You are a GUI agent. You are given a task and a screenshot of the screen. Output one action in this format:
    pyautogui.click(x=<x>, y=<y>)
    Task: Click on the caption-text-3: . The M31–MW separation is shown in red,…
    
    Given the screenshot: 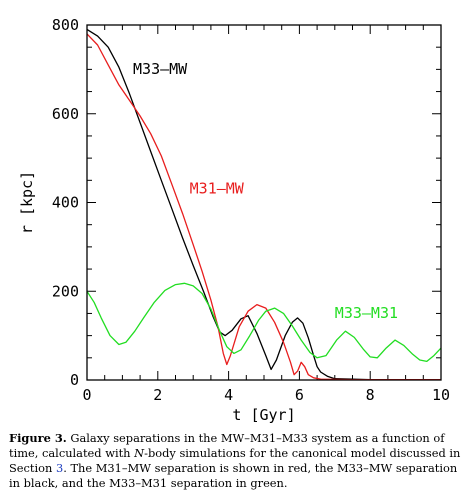 What is the action you would take?
    pyautogui.click(x=233, y=475)
    